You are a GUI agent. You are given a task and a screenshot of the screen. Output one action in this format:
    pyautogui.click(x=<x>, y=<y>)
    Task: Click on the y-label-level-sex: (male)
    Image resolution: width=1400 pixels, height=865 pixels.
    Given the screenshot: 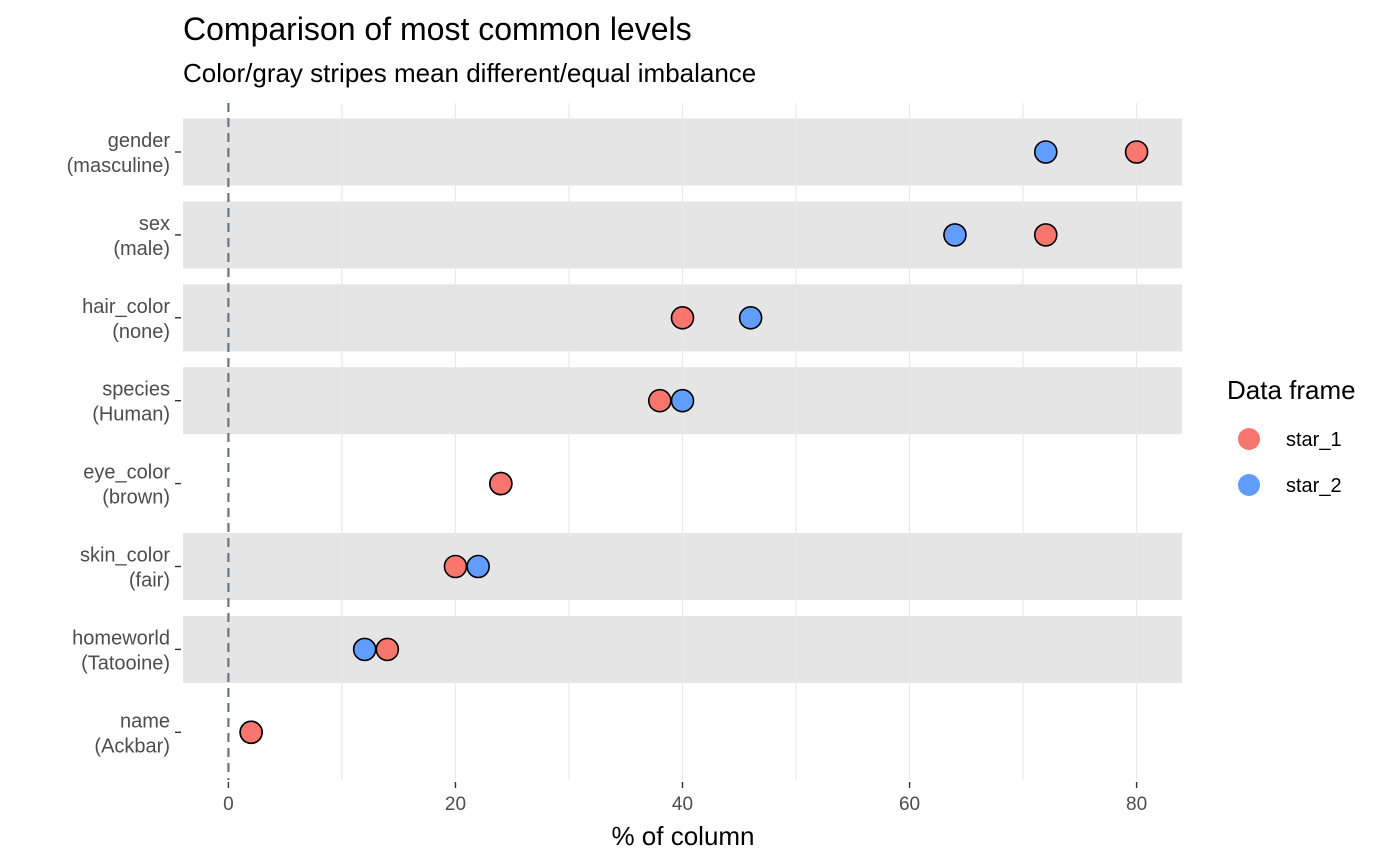 What is the action you would take?
    pyautogui.click(x=141, y=249)
    